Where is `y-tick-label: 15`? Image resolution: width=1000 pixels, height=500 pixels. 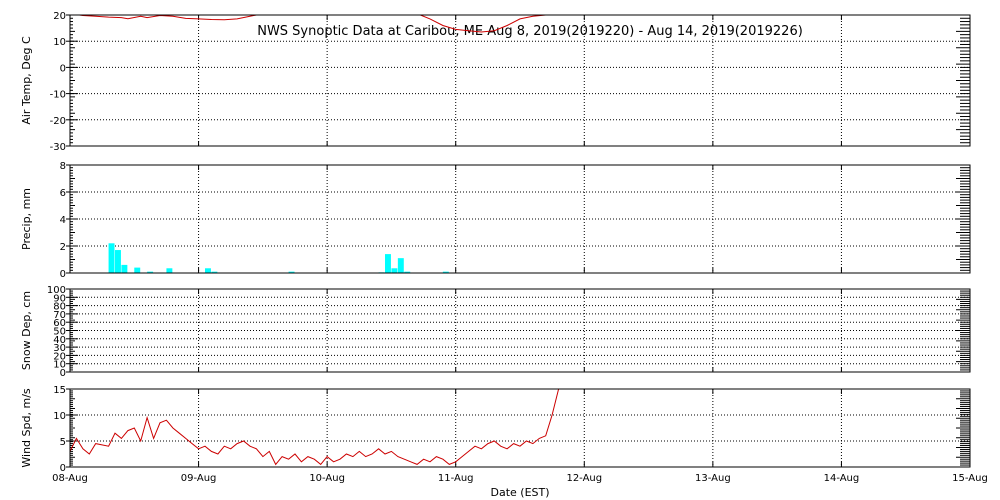 y-tick-label: 15 is located at coordinates (59, 390).